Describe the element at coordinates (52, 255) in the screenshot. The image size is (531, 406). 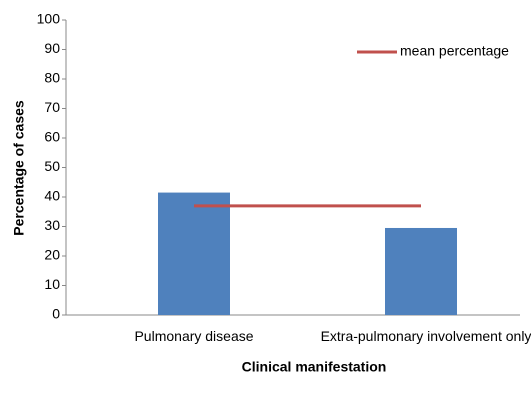
I see `y-tick-label: 20` at that location.